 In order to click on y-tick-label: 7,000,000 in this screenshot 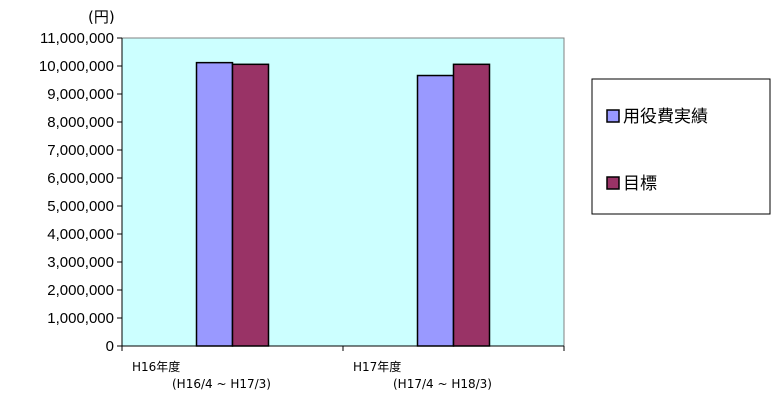, I will do `click(80, 150)`.